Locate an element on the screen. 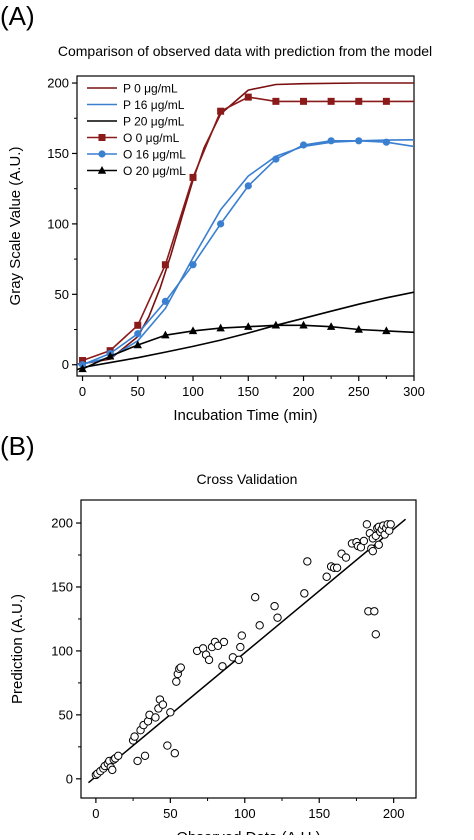 The image size is (474, 840). b-y-tick-label: 200 is located at coordinates (62, 523).